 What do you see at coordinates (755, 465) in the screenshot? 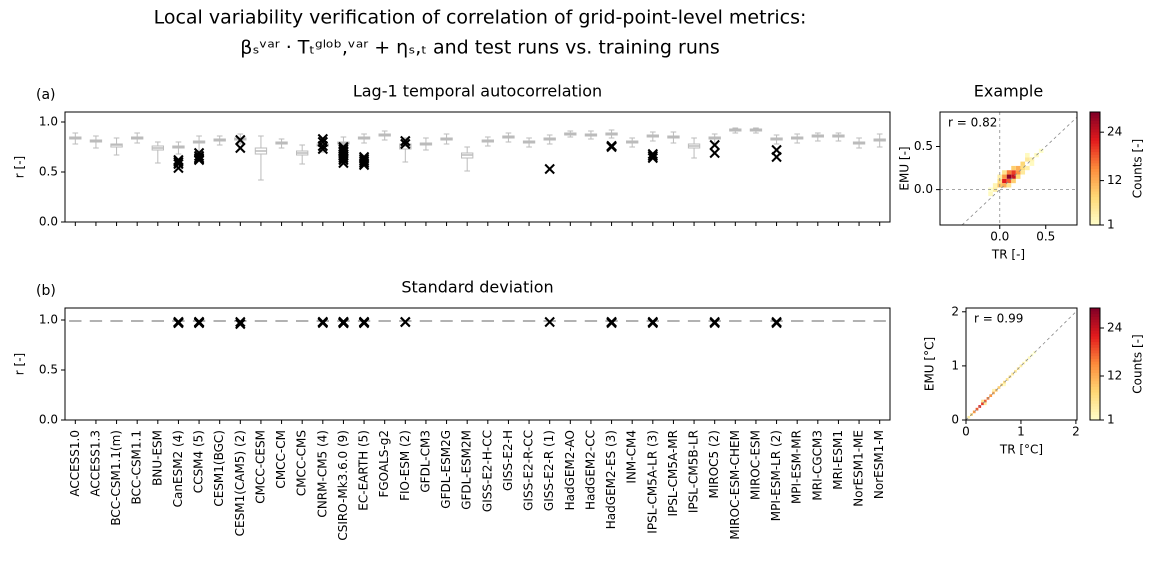
I see `x-tick-label: MIROC-ESM` at bounding box center [755, 465].